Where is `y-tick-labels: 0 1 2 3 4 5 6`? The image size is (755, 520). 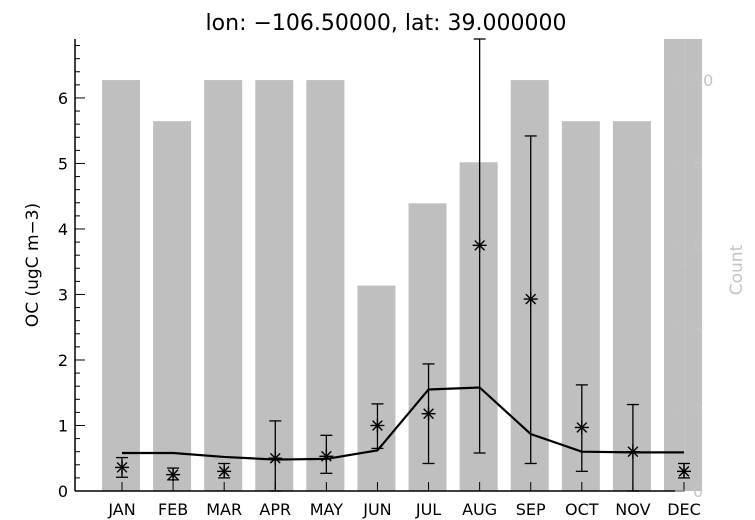 y-tick-labels: 0 1 2 3 4 5 6 is located at coordinates (63, 295).